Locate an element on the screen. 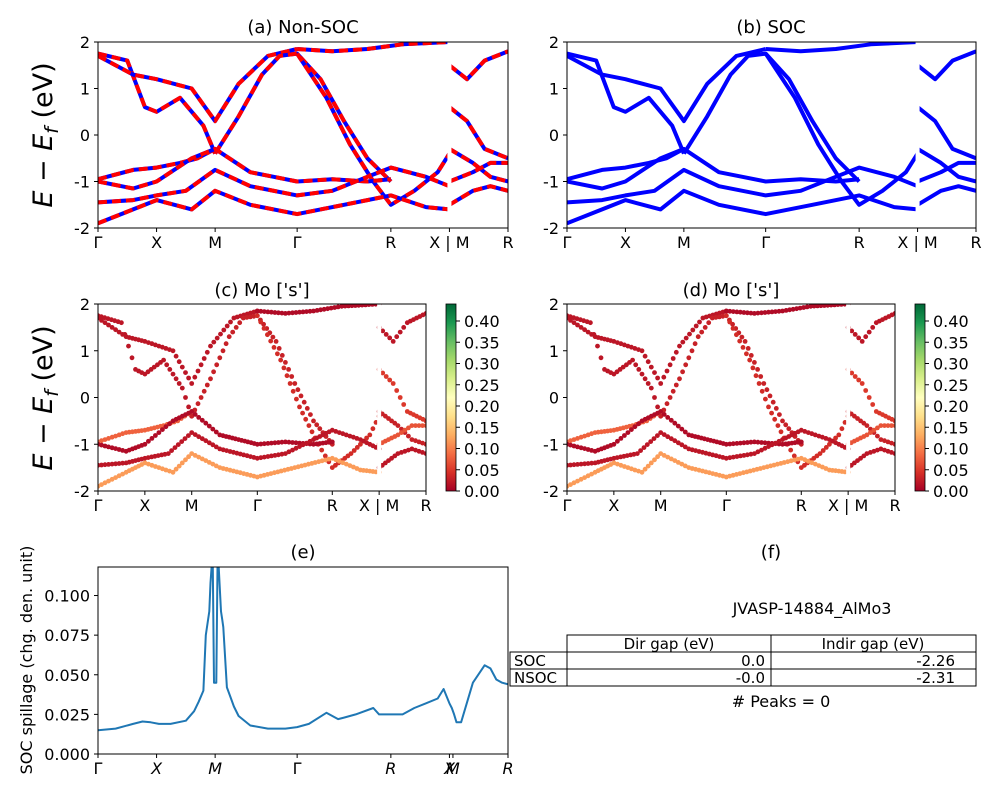 The width and height of the screenshot is (1000, 800). colorbar-tick-label: 0.30 is located at coordinates (951, 364).